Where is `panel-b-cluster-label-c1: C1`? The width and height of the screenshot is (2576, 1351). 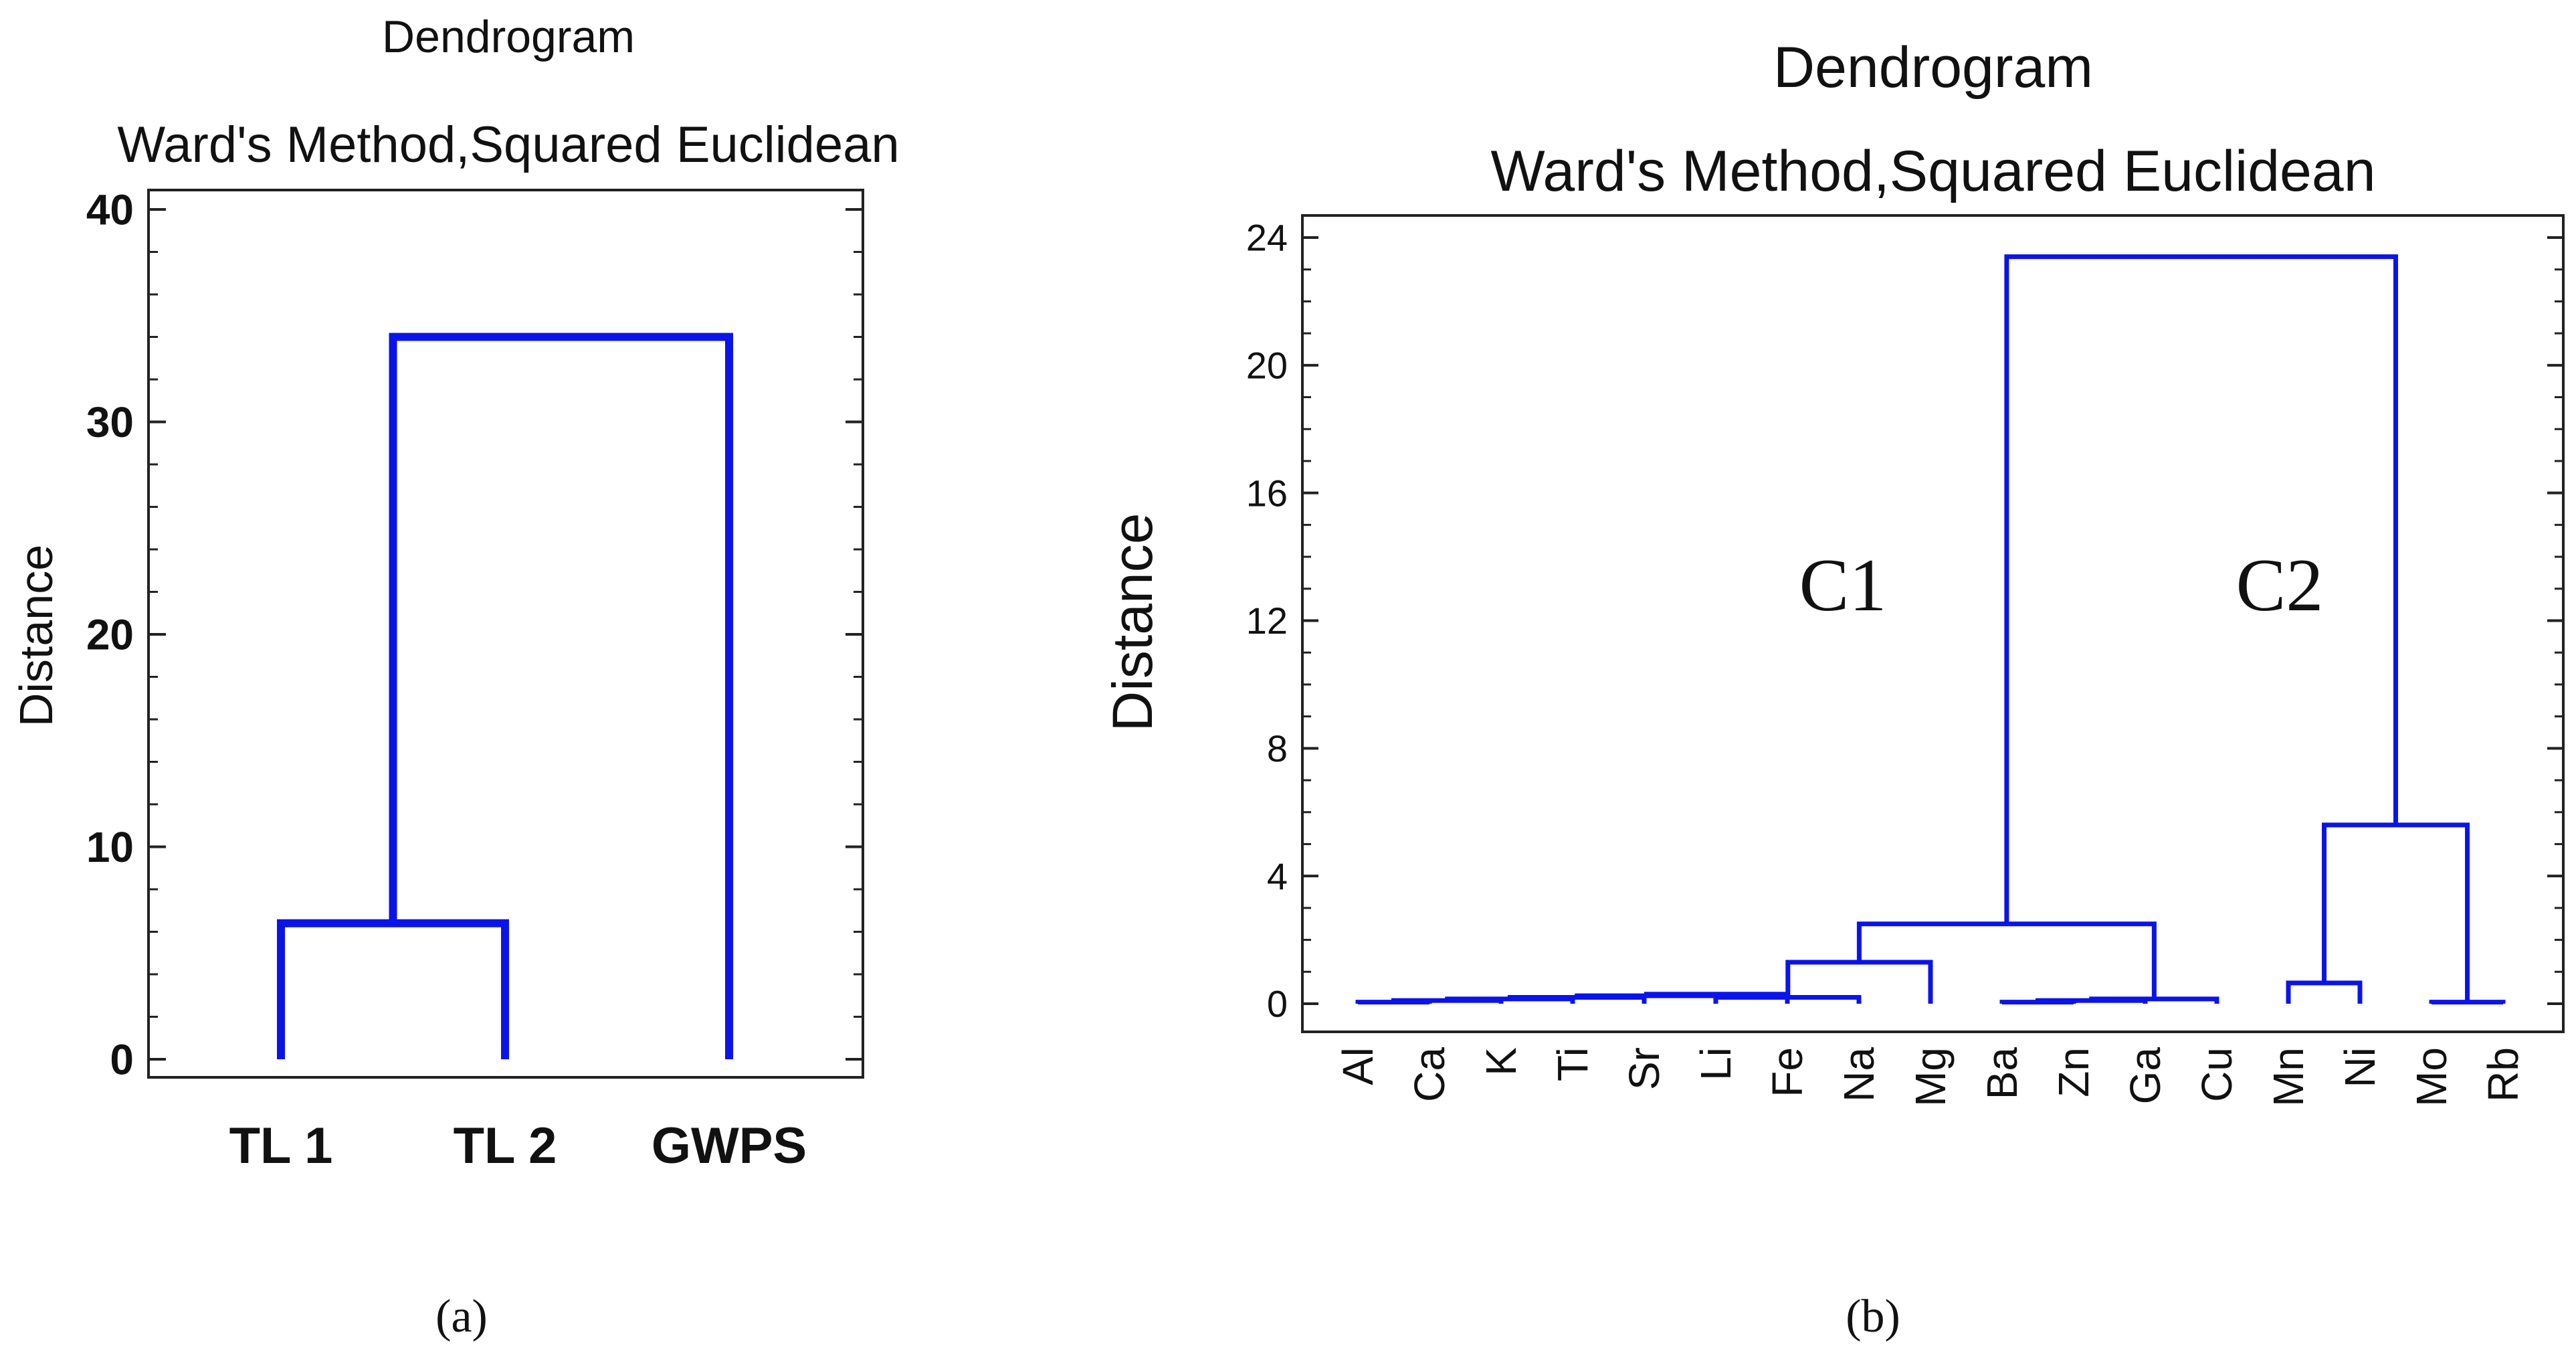 panel-b-cluster-label-c1: C1 is located at coordinates (1843, 585).